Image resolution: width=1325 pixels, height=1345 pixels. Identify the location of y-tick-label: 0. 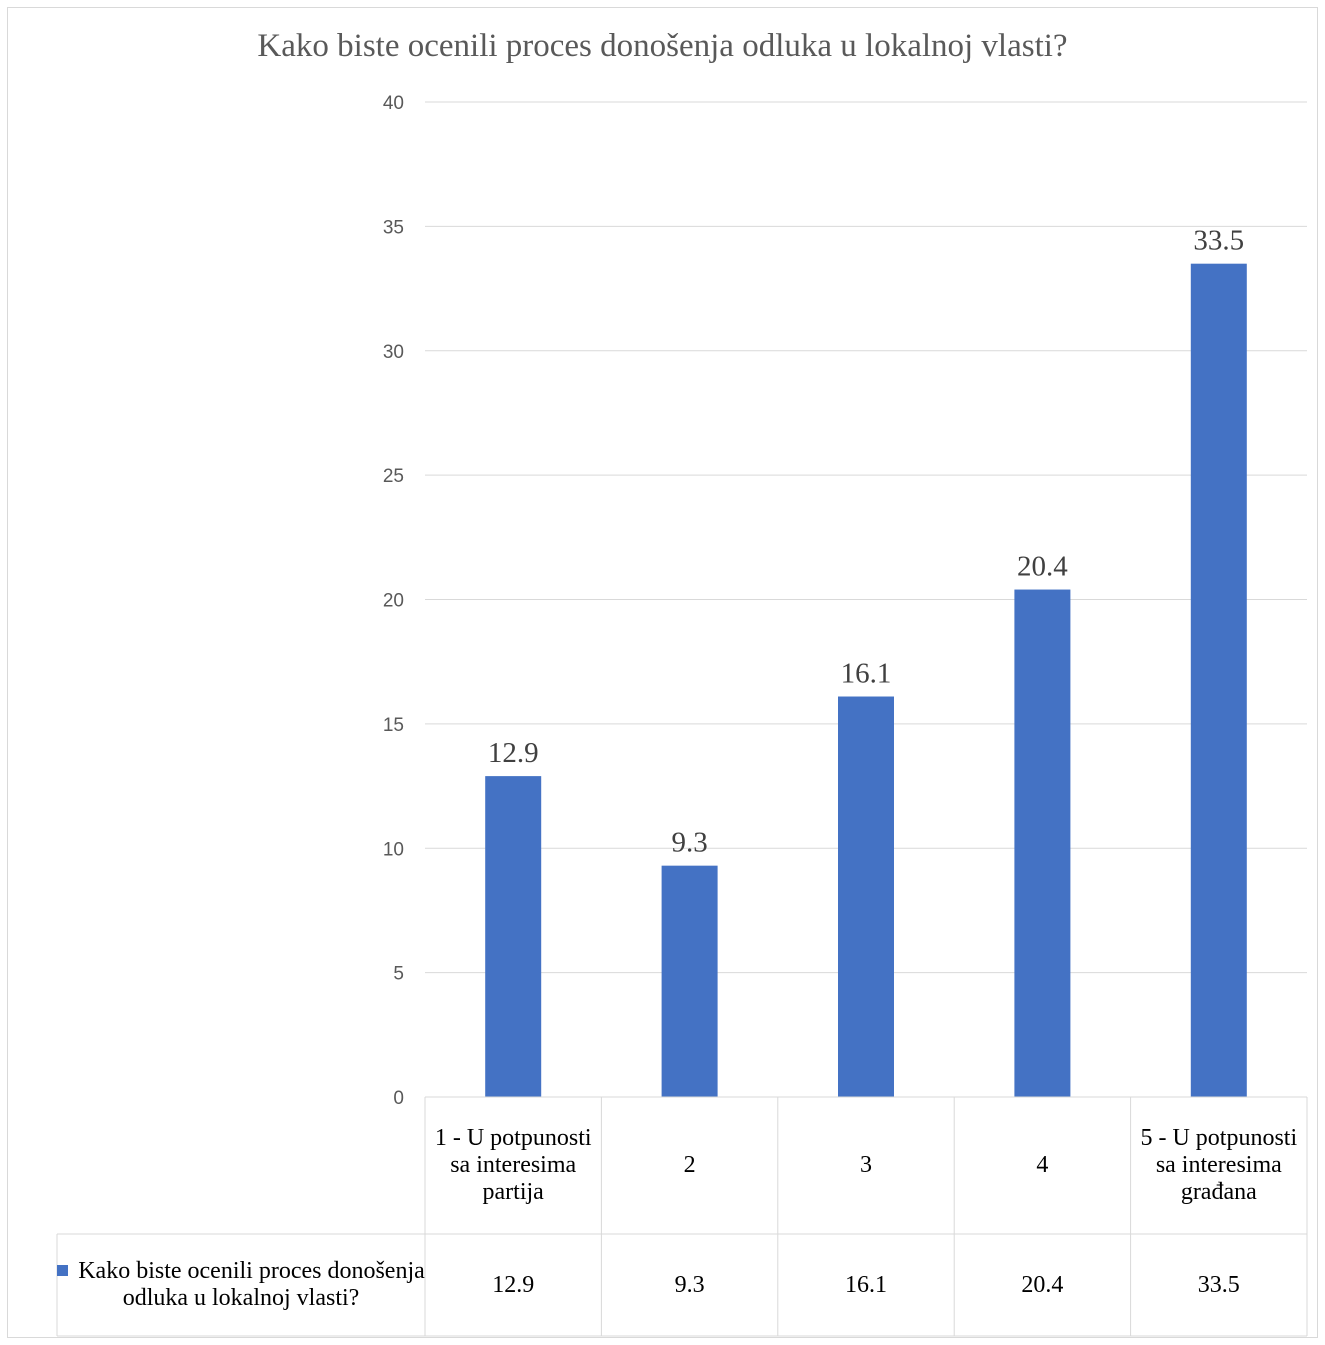
(398, 1098).